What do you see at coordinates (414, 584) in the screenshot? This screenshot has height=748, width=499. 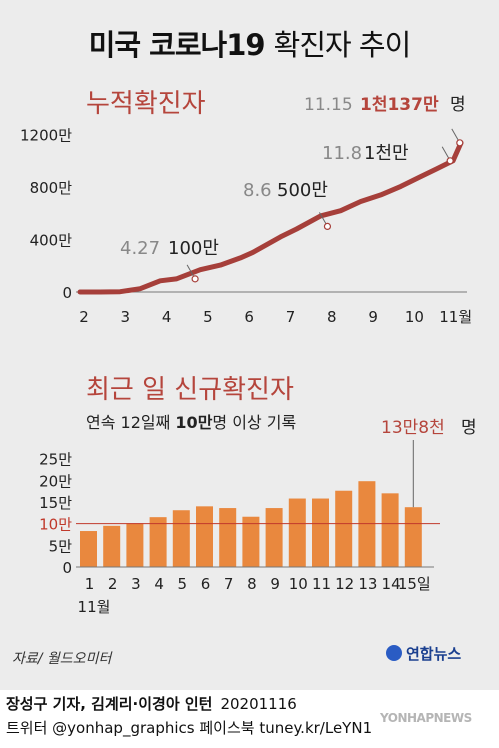 I see `bar-x-tick-label: 15일` at bounding box center [414, 584].